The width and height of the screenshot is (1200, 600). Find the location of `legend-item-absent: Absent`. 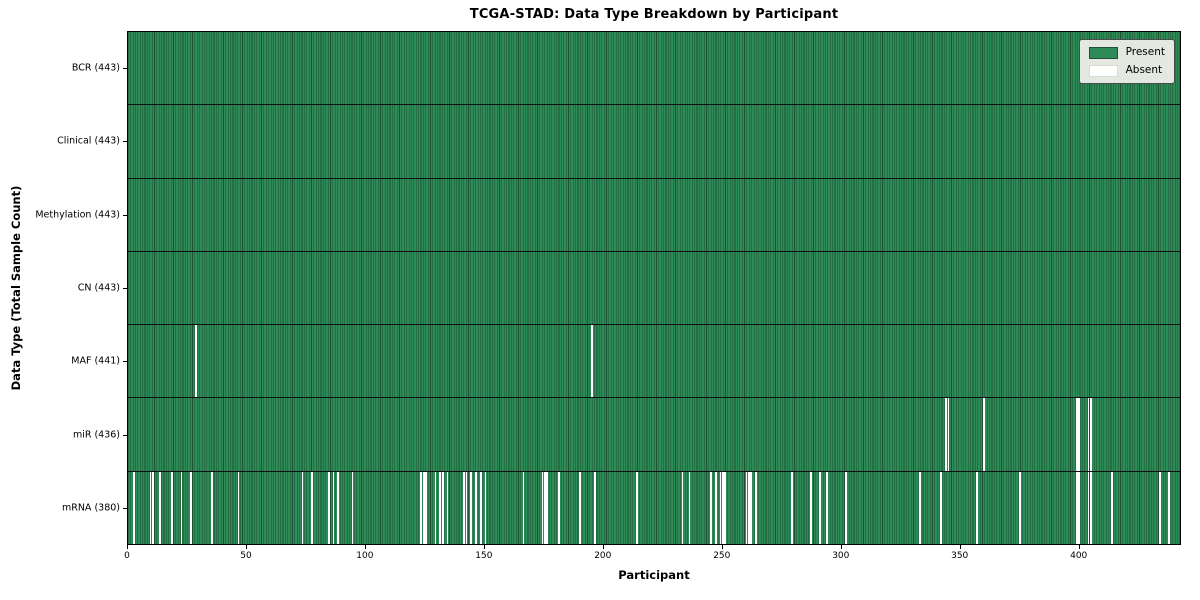

legend-item-absent: Absent is located at coordinates (1126, 70).